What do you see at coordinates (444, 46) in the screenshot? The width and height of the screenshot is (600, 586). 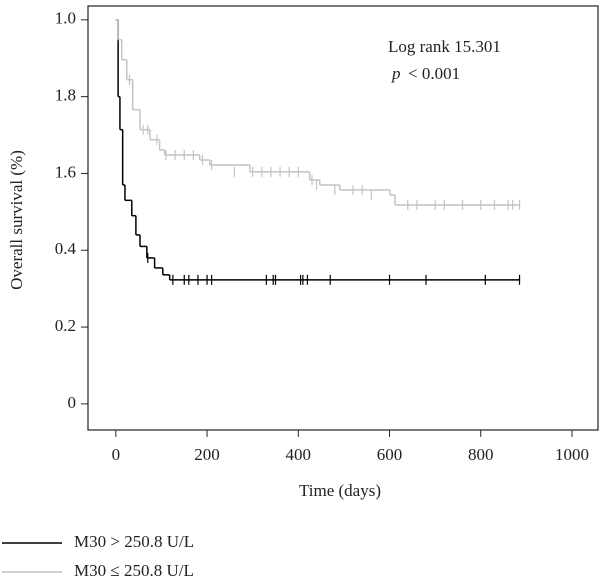 I see `annotation: Log rank 15.301` at bounding box center [444, 46].